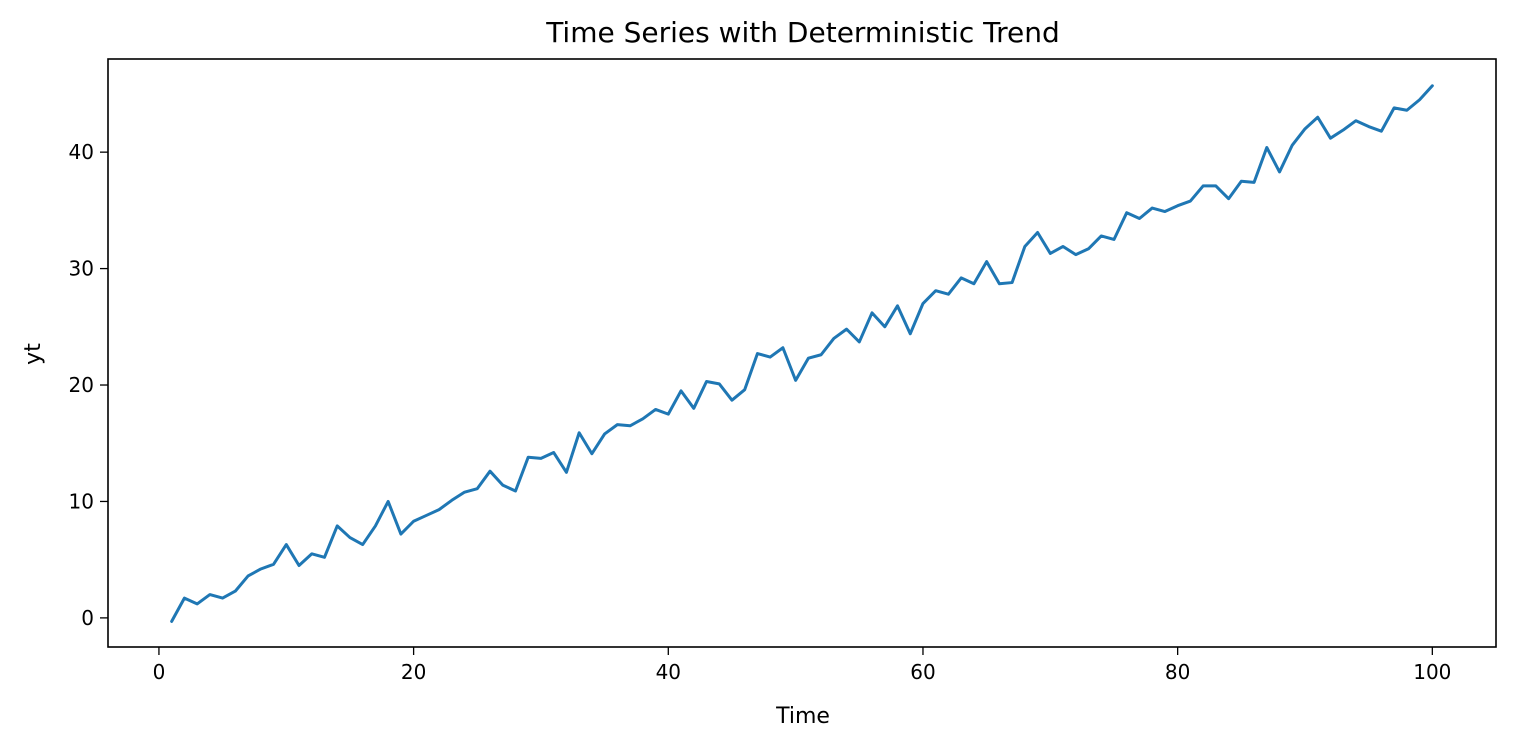  Describe the element at coordinates (1432, 672) in the screenshot. I see `x-tick-label: 100` at that location.